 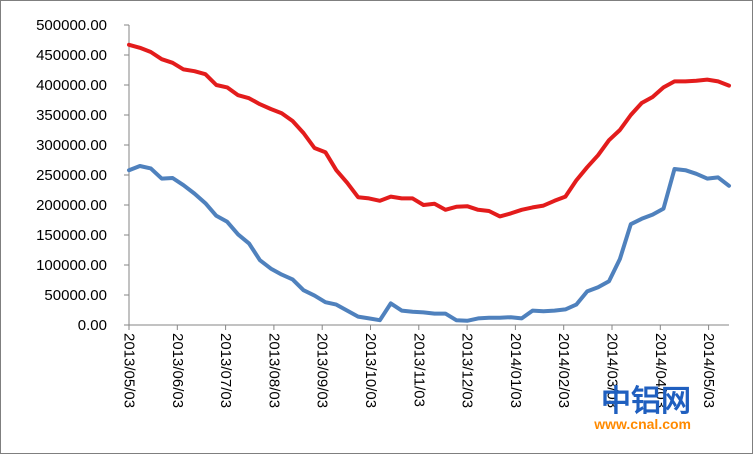 I want to click on y-tick-label: 50000.00, so click(x=75, y=295).